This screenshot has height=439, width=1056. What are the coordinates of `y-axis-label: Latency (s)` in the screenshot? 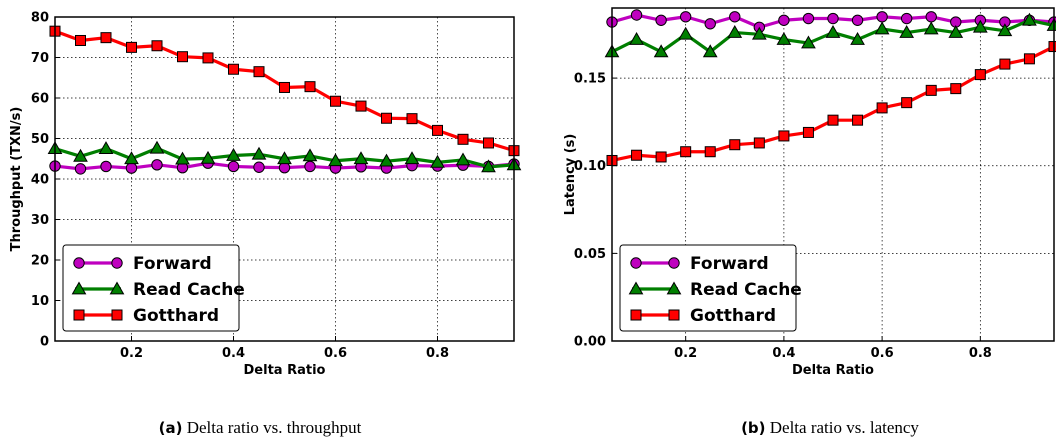 It's located at (570, 175).